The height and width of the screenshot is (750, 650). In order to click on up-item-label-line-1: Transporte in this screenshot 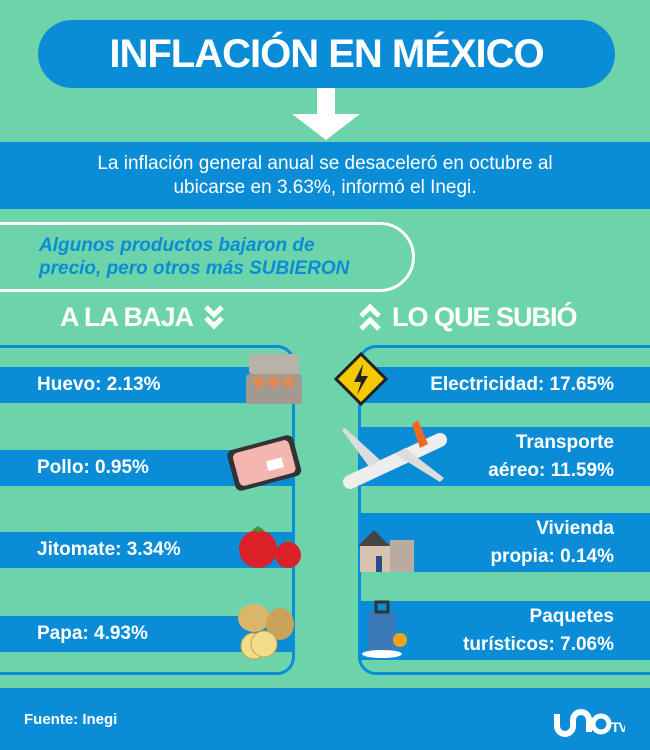, I will do `click(564, 442)`.